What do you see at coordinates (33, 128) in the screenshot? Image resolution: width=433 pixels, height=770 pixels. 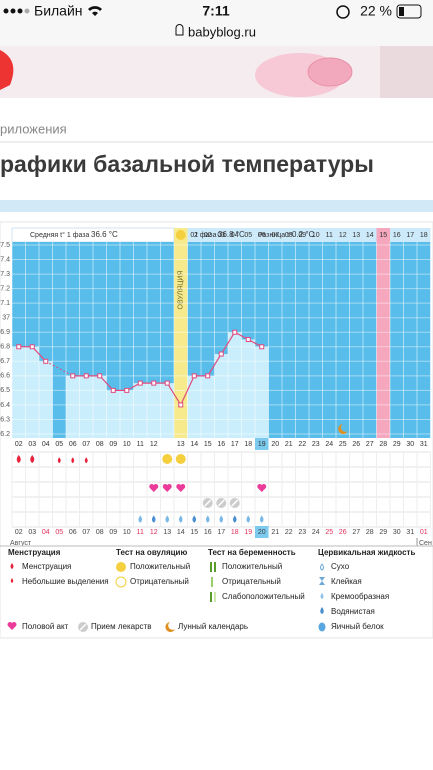 I see `breadcrumb: риложения` at bounding box center [33, 128].